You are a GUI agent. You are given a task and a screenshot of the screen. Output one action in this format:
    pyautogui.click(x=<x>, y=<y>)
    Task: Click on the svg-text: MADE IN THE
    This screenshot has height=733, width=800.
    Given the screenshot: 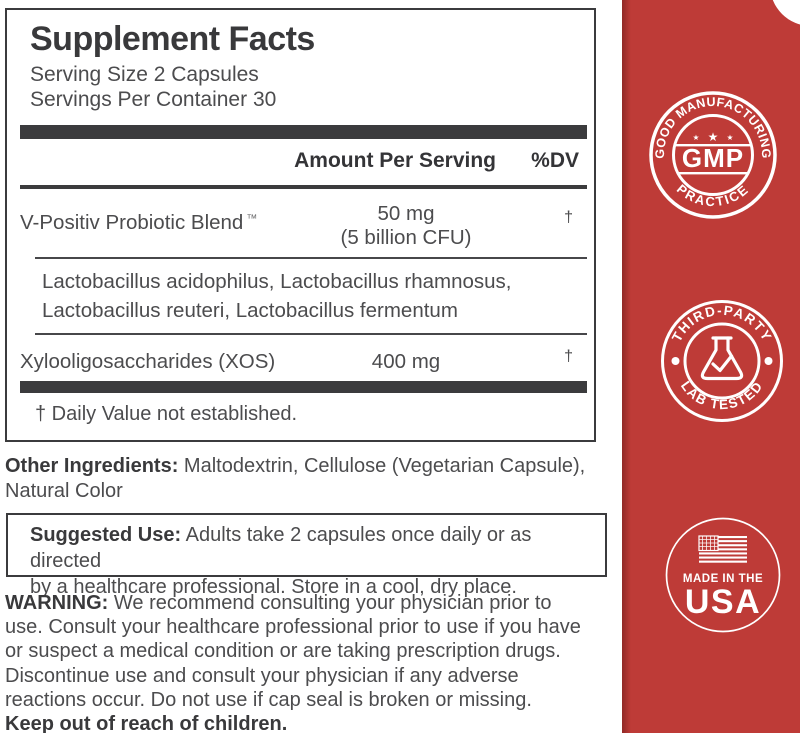 What is the action you would take?
    pyautogui.click(x=723, y=579)
    